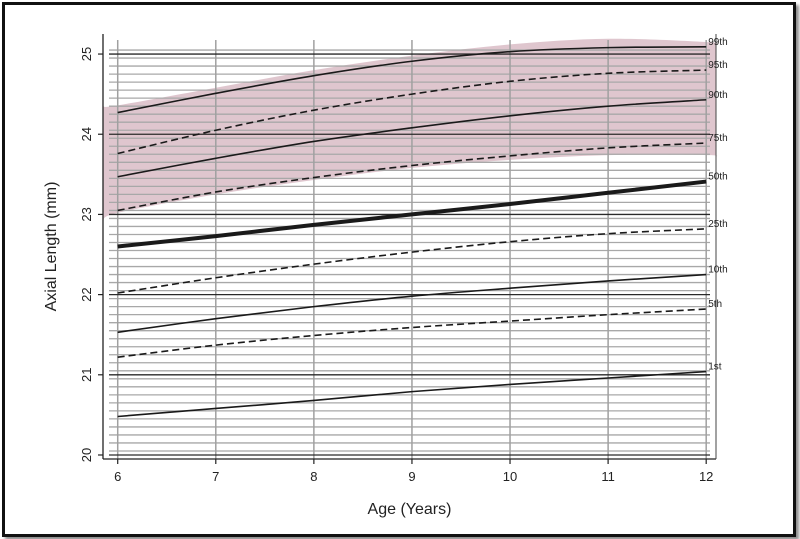 This screenshot has width=800, height=539. I want to click on series-label-10th: 10th, so click(717, 270).